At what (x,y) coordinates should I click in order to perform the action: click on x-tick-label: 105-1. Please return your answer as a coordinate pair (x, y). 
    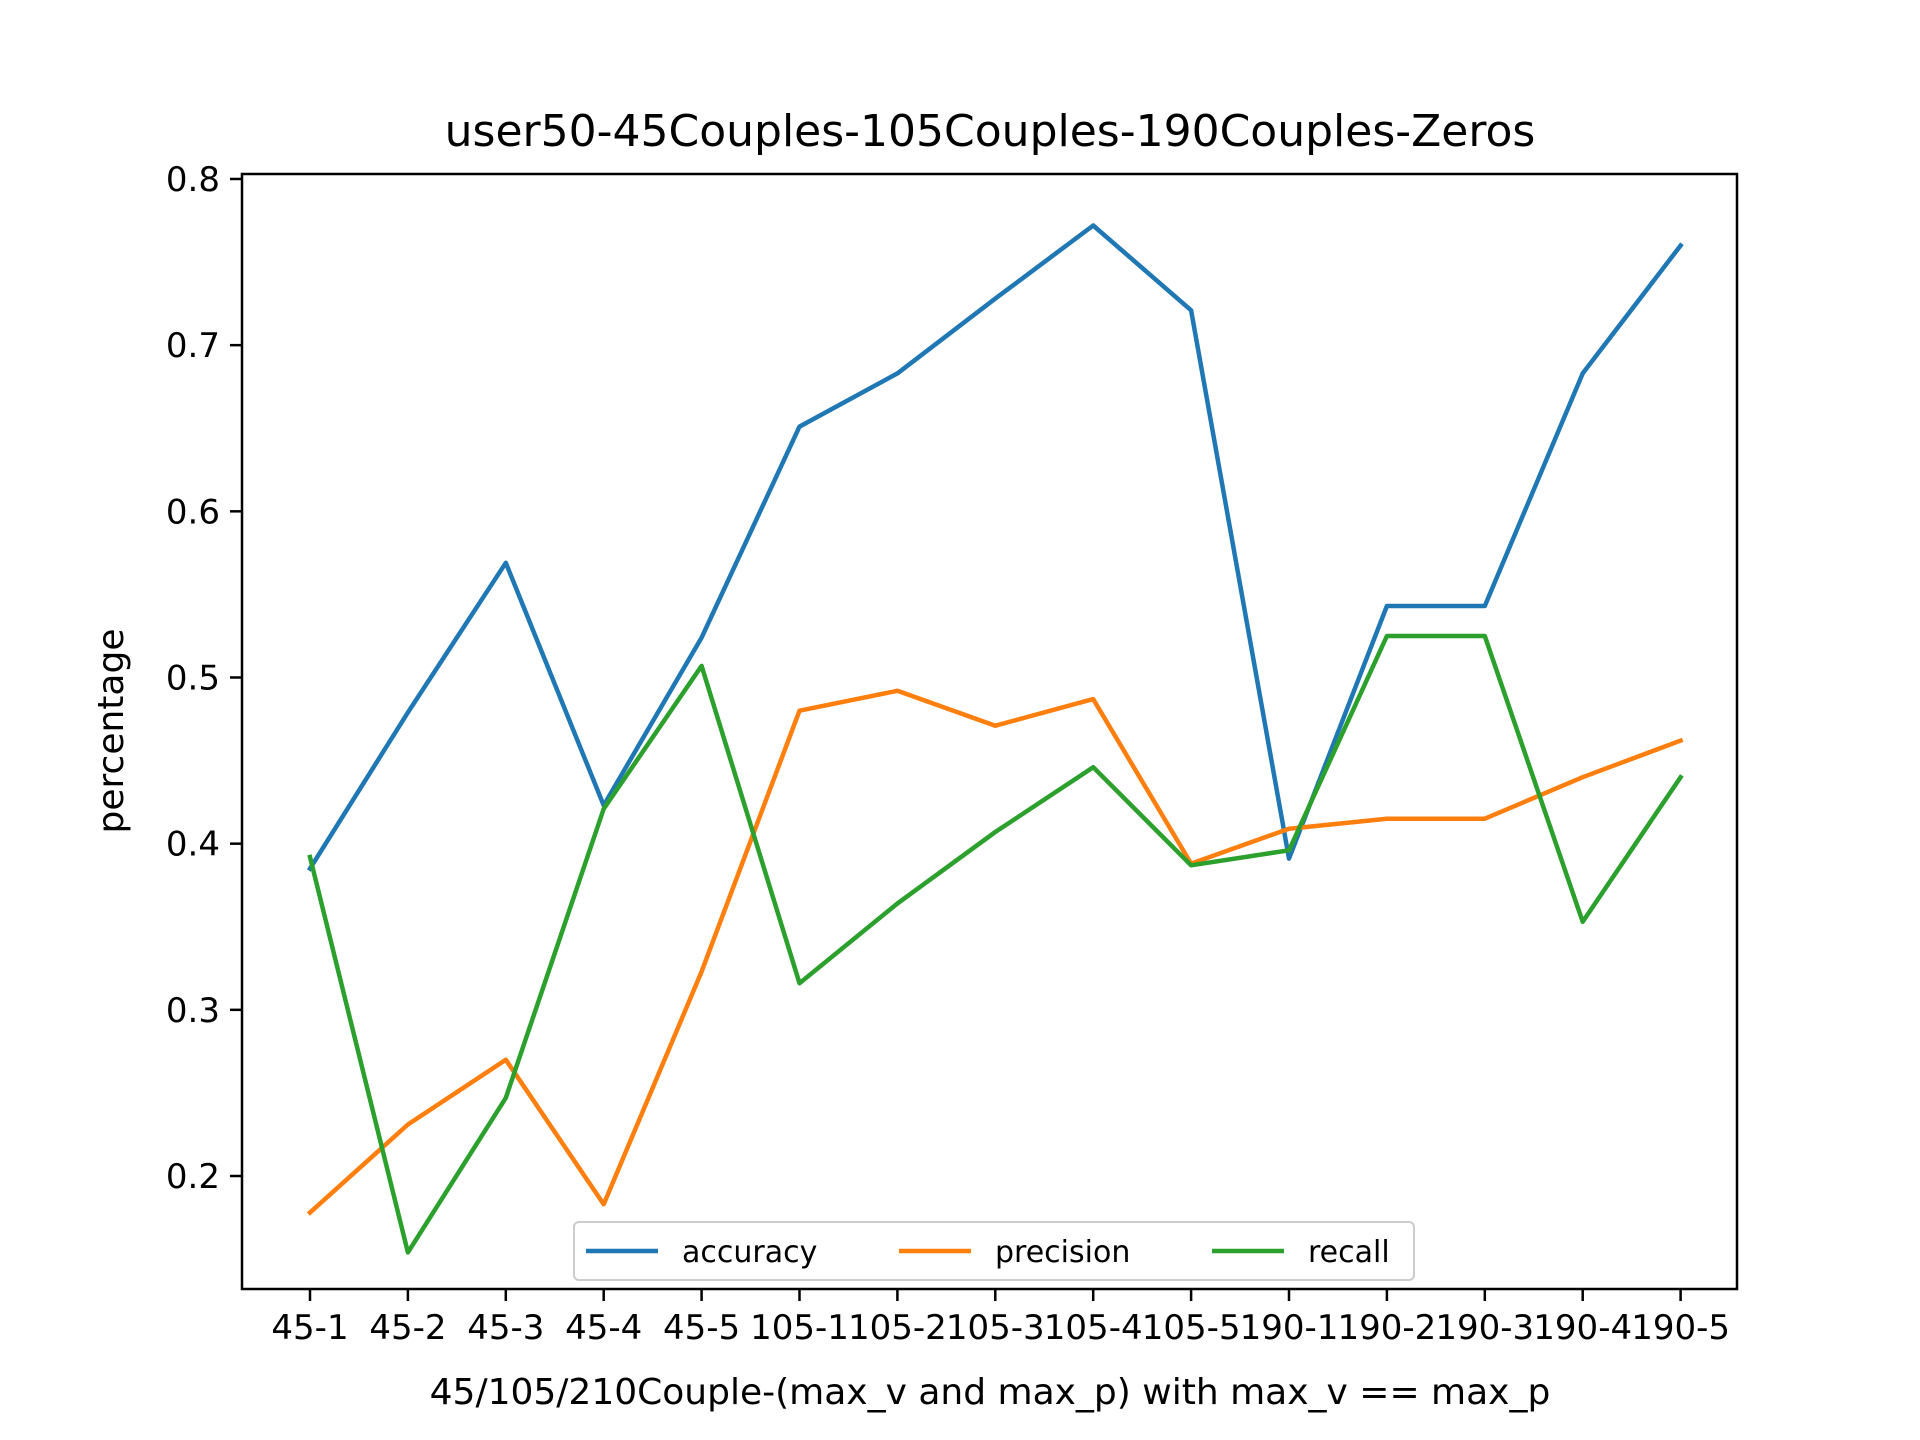
    Looking at the image, I should click on (799, 1328).